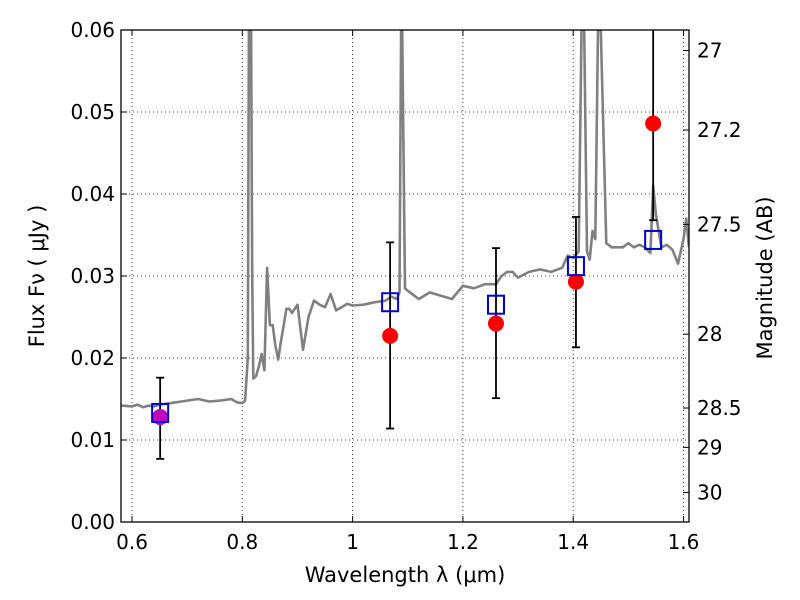 The height and width of the screenshot is (600, 800). What do you see at coordinates (92, 112) in the screenshot?
I see `y-tick-label: 0.05` at bounding box center [92, 112].